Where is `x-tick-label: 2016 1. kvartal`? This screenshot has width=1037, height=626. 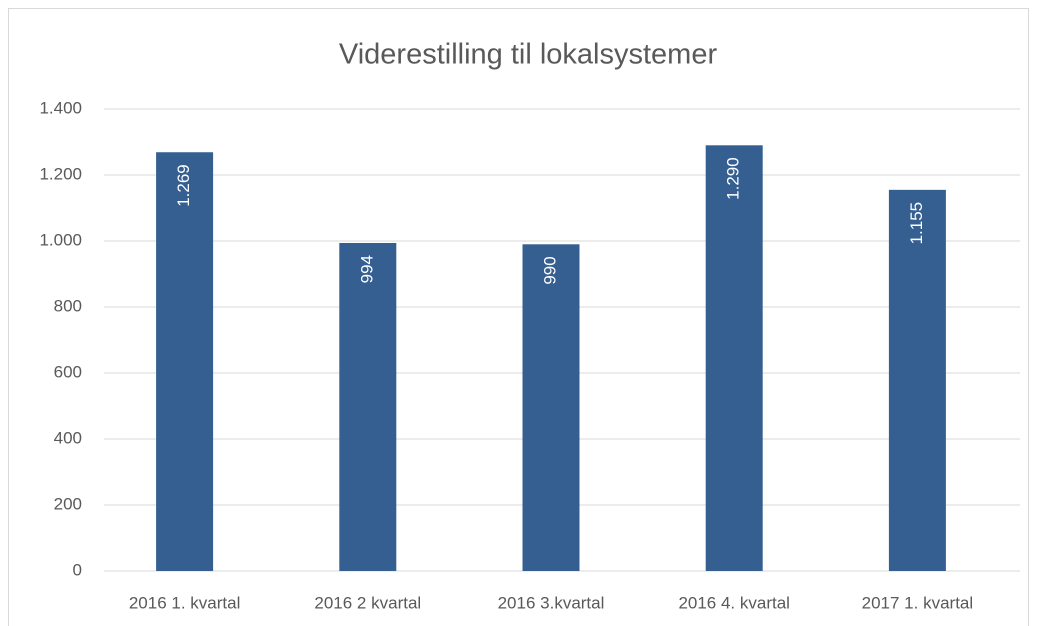 x-tick-label: 2016 1. kvartal is located at coordinates (185, 602).